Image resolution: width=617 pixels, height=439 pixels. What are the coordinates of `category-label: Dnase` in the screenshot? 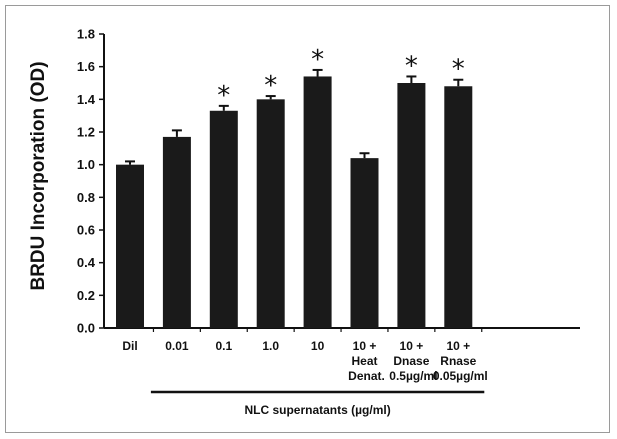 It's located at (411, 361).